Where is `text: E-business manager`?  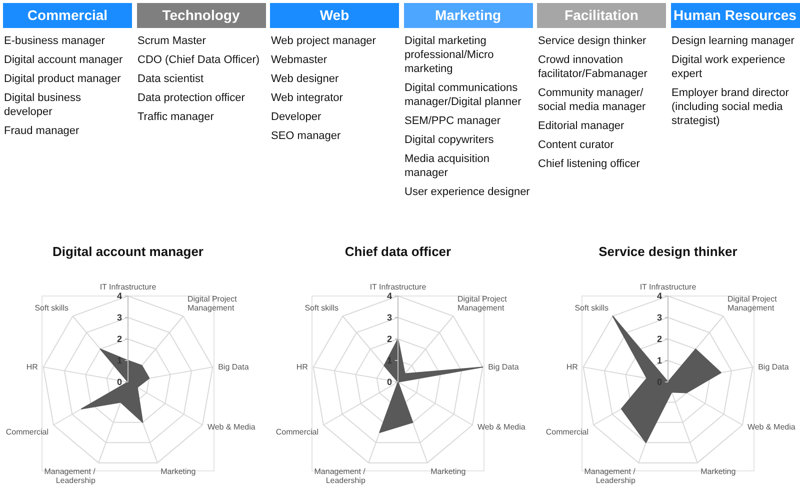
text: E-business manager is located at coordinates (54, 41).